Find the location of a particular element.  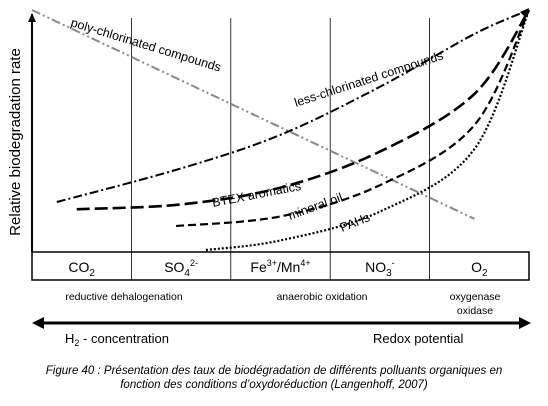

curve-label-mineral-oil: mineral oil is located at coordinates (315, 206).